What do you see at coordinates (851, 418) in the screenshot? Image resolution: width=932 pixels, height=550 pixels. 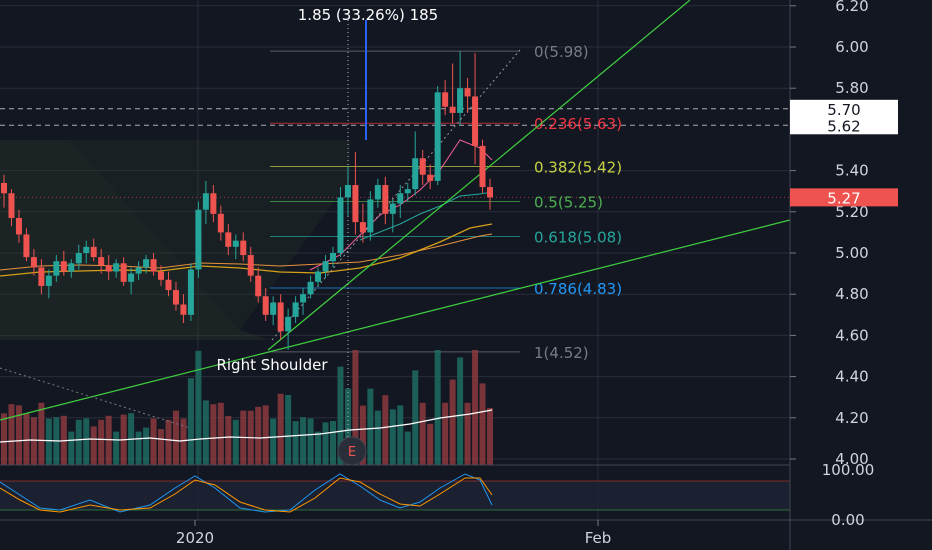 I see `price-tick-9: 4.20` at bounding box center [851, 418].